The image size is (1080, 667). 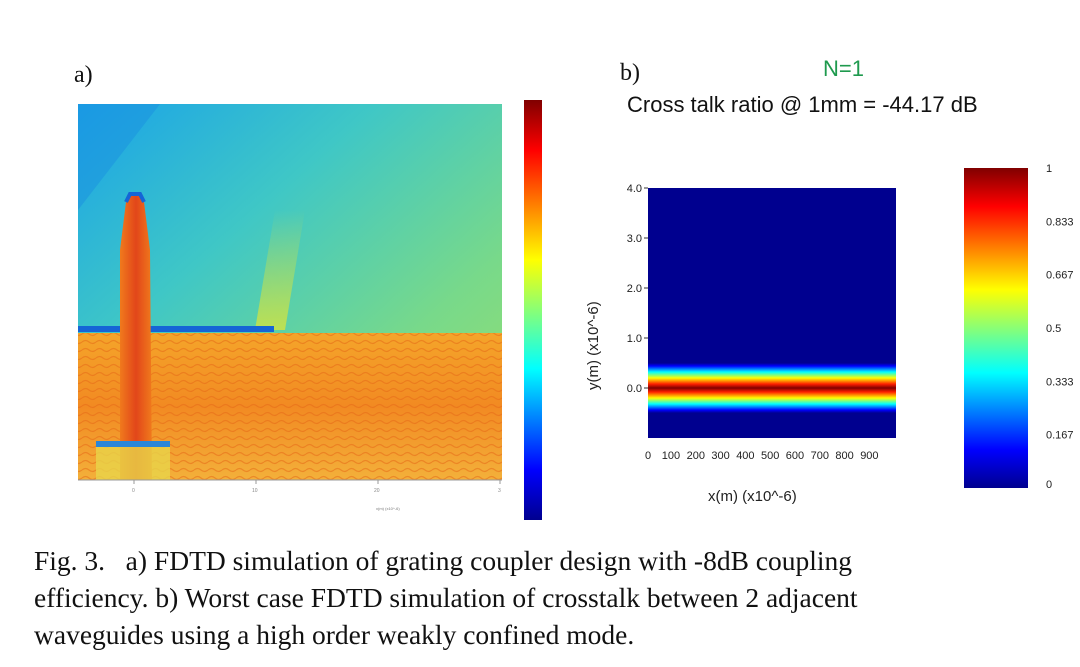 I want to click on colorbar-tick-label: 0.333, so click(x=1060, y=382).